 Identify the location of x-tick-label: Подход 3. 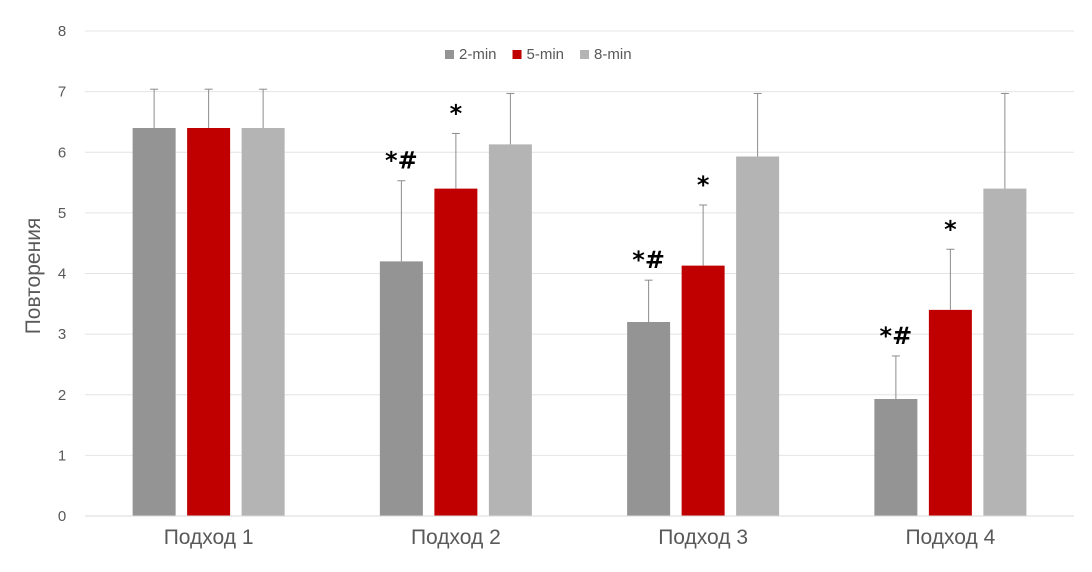
(703, 537).